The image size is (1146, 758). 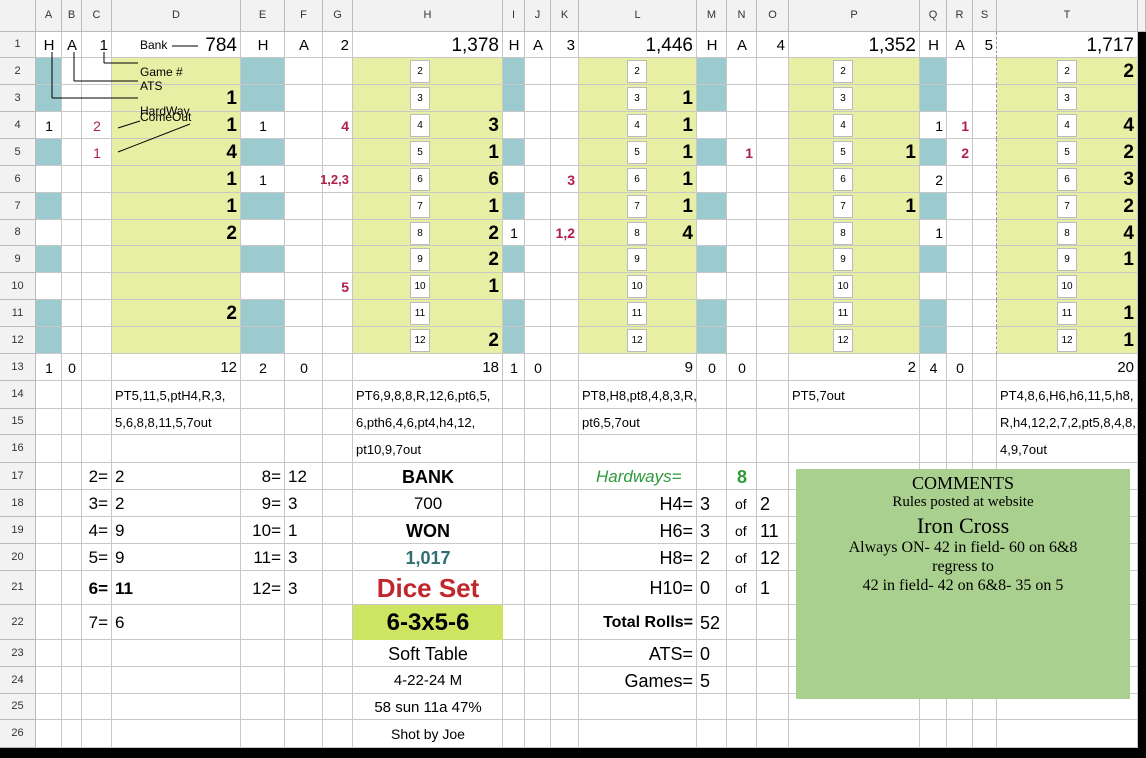 What do you see at coordinates (773, 530) in the screenshot?
I see `cell-O19` at bounding box center [773, 530].